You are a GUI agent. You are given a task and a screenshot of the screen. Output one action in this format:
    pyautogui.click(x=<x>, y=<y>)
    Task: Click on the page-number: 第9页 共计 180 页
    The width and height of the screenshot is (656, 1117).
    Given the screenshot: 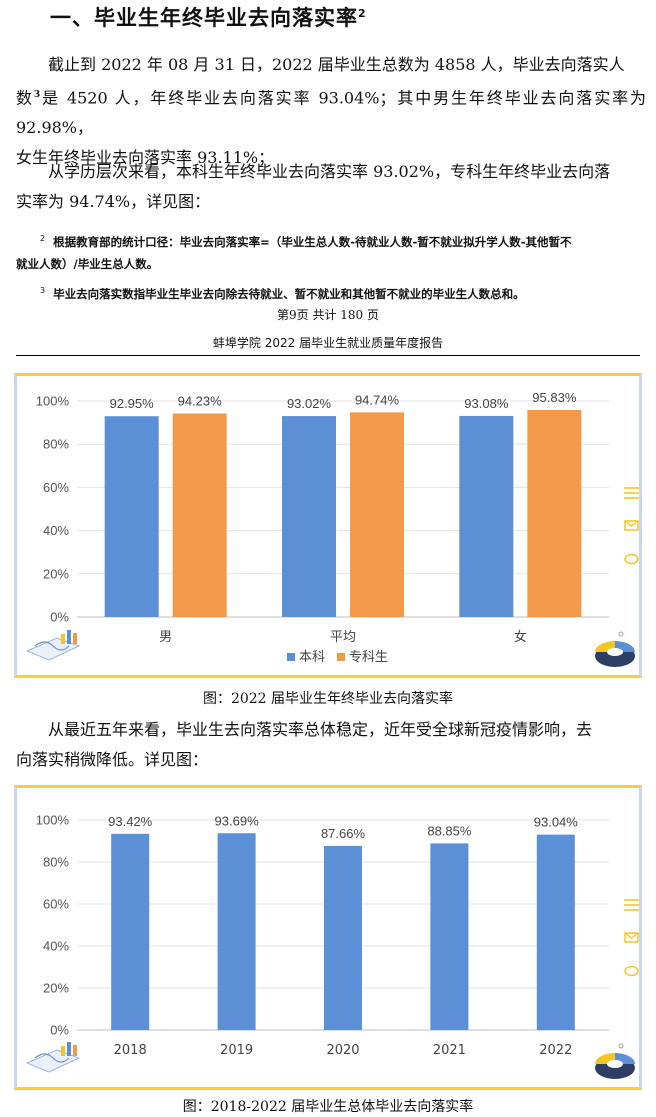 What is the action you would take?
    pyautogui.click(x=328, y=315)
    